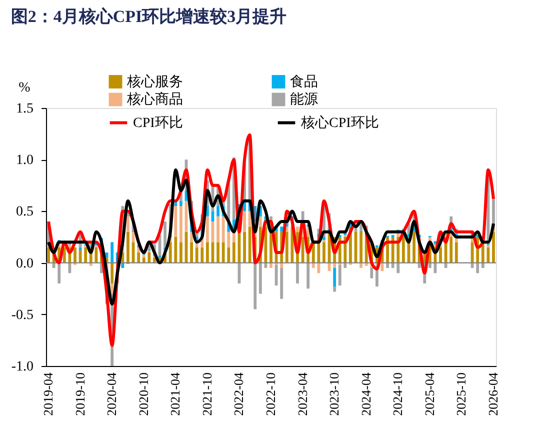  Describe the element at coordinates (304, 82) in the screenshot. I see `legend-label: 食品` at that location.